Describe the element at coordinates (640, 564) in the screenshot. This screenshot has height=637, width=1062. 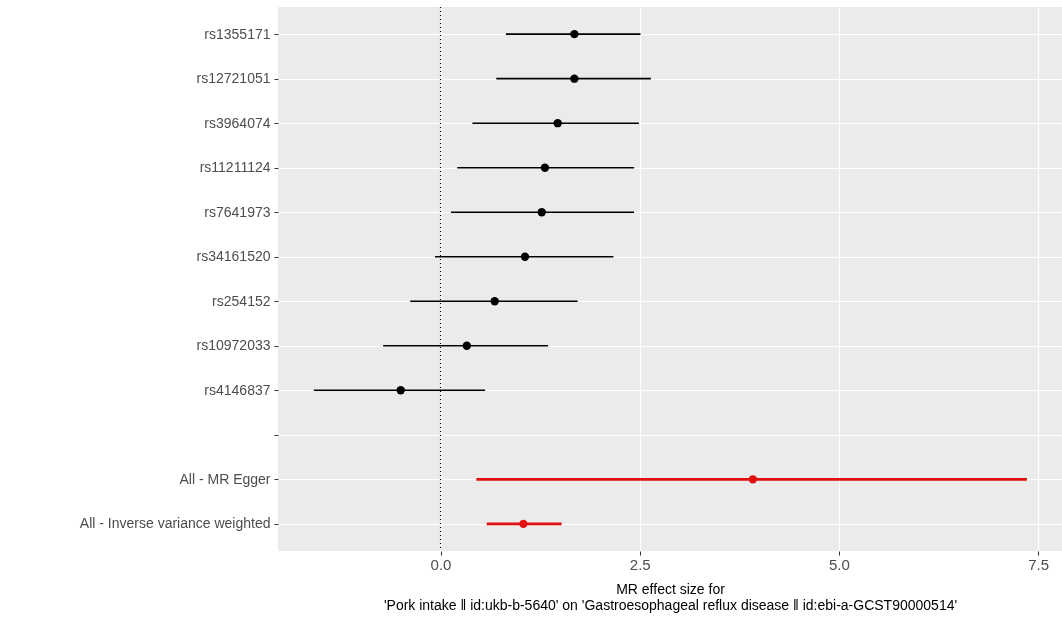
I see `x-tick-label: 2.5` at that location.